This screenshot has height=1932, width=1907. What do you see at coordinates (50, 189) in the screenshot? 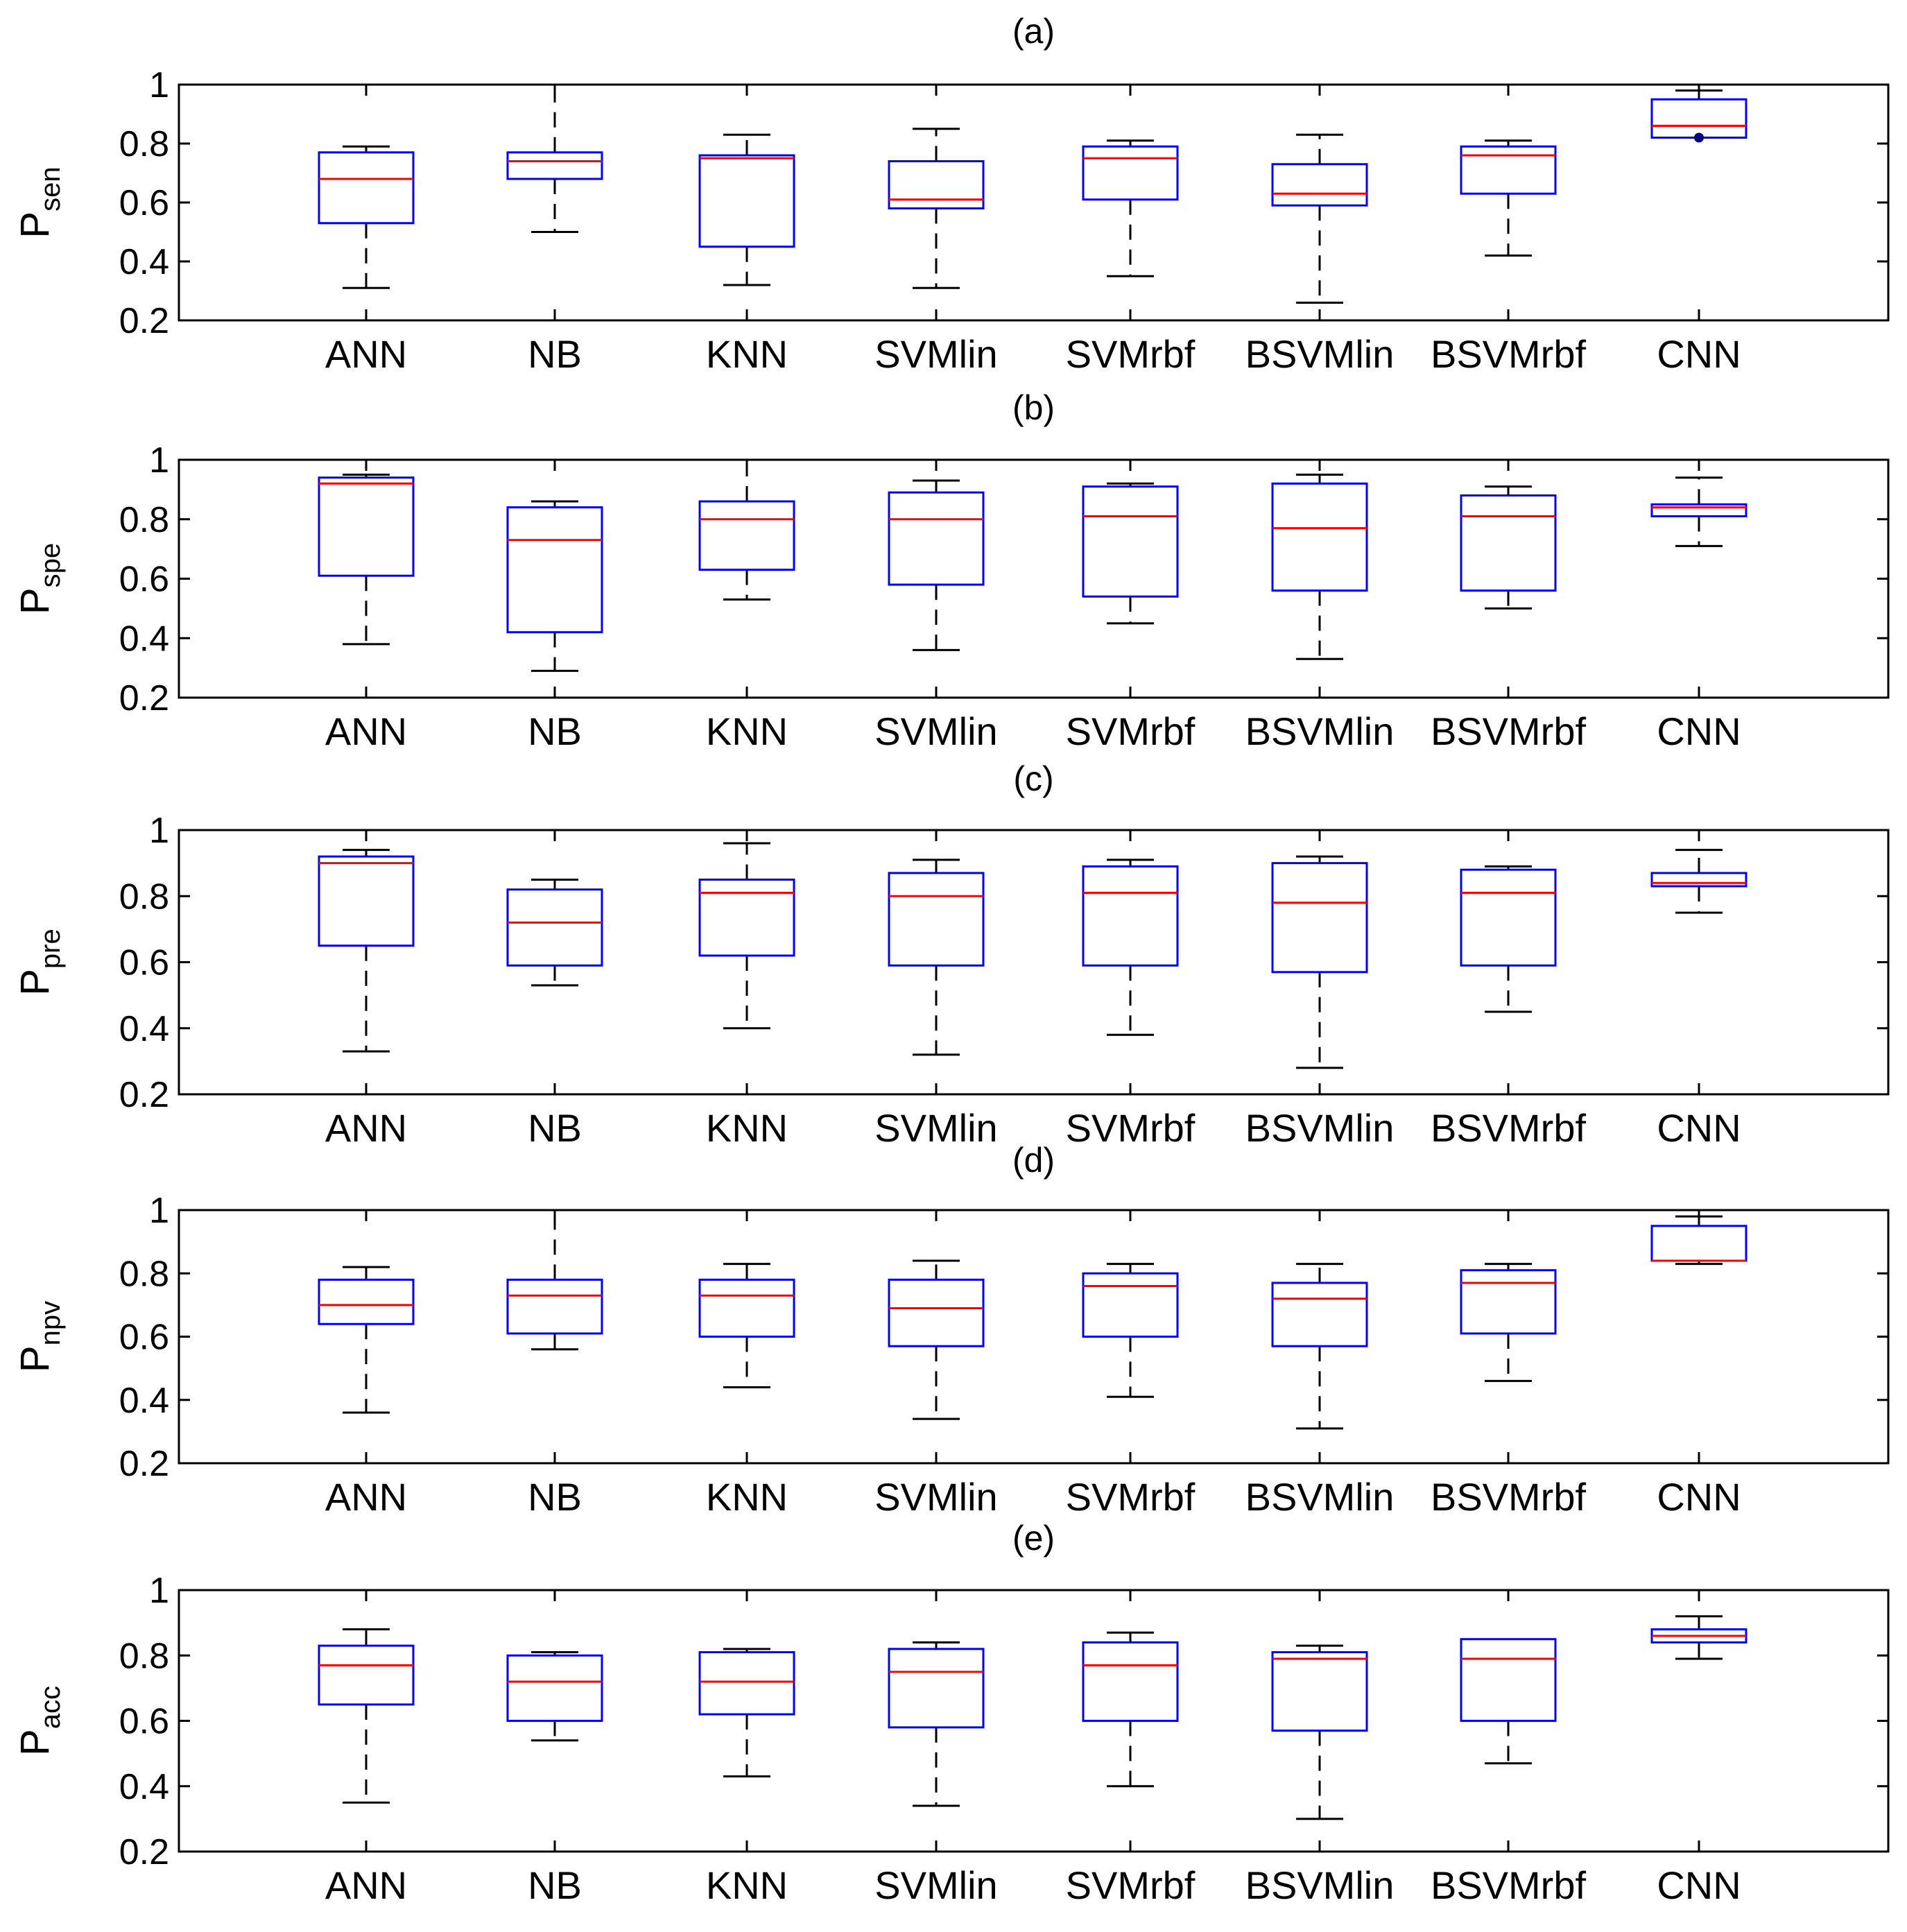
I see `y-axis-label-subscript: sen` at bounding box center [50, 189].